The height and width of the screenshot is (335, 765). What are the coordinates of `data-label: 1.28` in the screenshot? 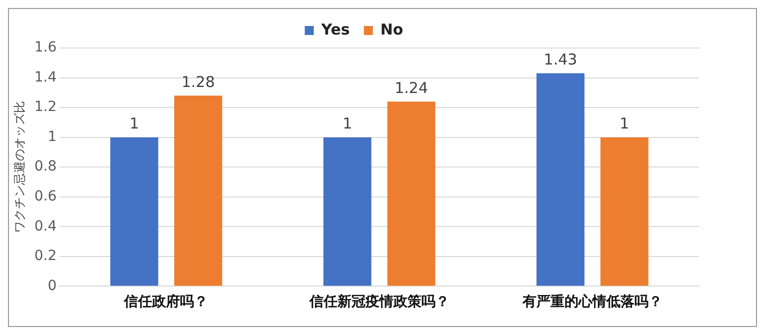 It's located at (198, 82).